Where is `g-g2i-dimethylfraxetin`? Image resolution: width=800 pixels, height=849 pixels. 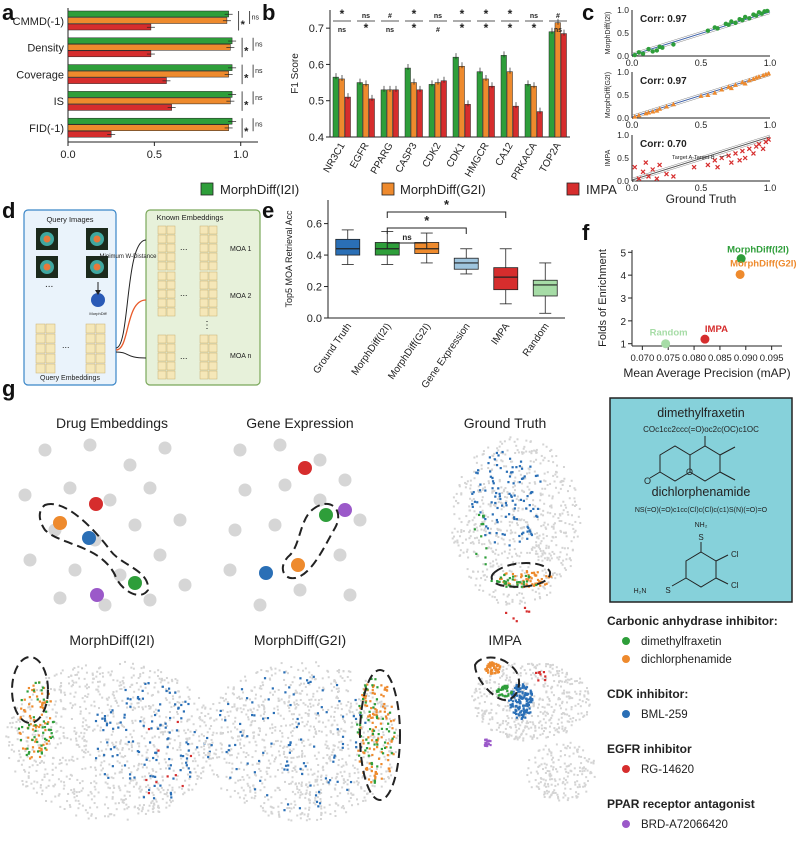 g-g2i-dimethylfraxetin is located at coordinates (377, 744).